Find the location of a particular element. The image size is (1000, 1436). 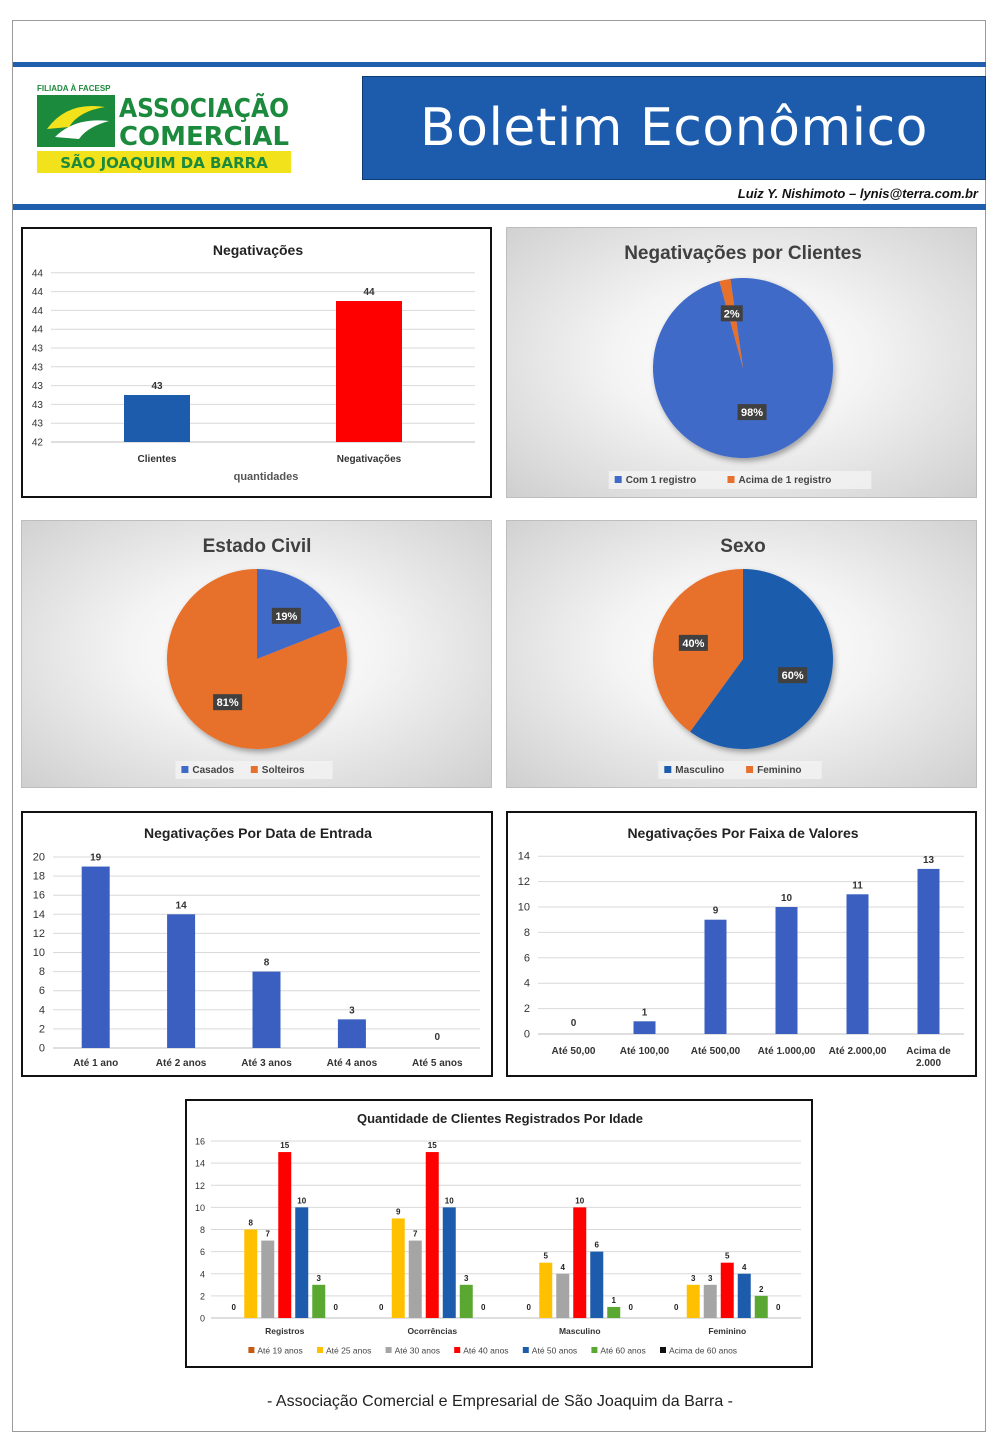

x-tick-label: Até 500,00 is located at coordinates (716, 1051).